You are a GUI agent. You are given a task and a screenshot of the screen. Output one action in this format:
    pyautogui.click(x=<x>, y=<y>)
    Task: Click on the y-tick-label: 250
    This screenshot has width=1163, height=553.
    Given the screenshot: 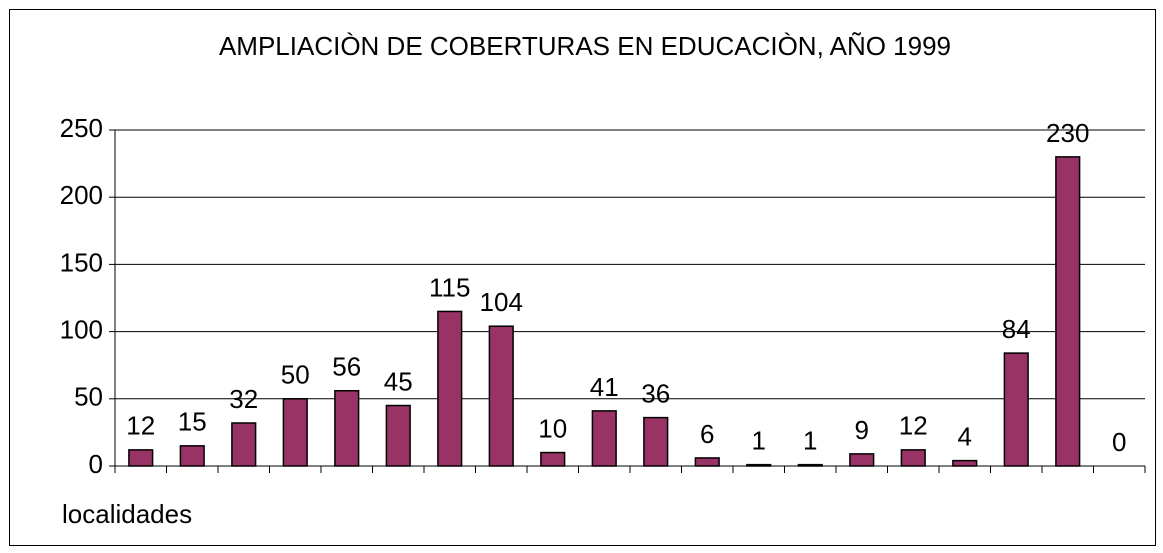 What is the action you would take?
    pyautogui.click(x=81, y=128)
    